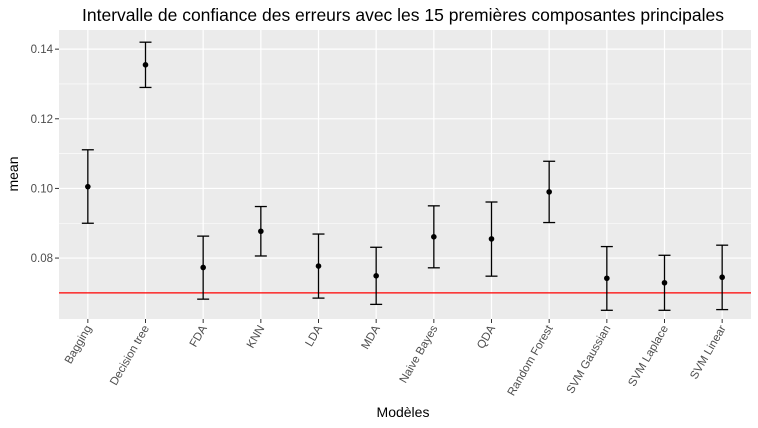 The height and width of the screenshot is (428, 758). I want to click on y-tick-label: 0.10, so click(42, 189).